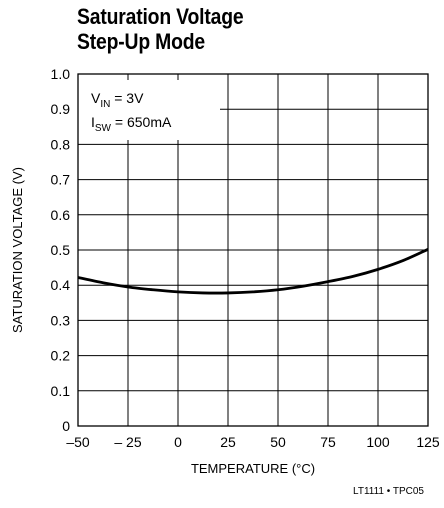 The height and width of the screenshot is (508, 444). Describe the element at coordinates (78, 442) in the screenshot. I see `x-tick-label: –50` at that location.